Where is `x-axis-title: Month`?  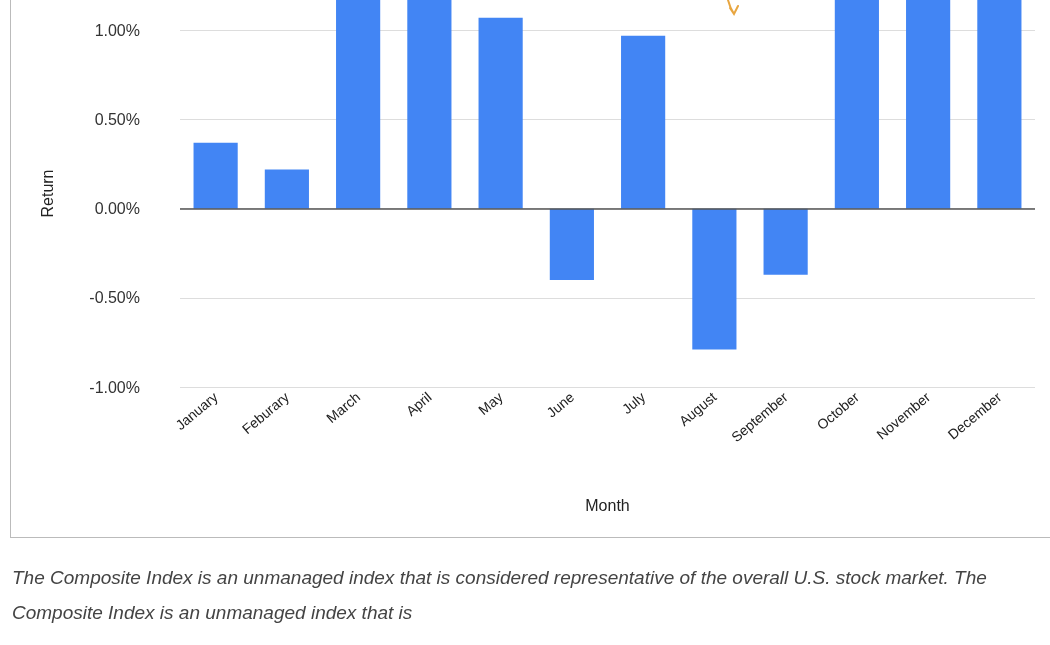
x-axis-title: Month is located at coordinates (607, 505).